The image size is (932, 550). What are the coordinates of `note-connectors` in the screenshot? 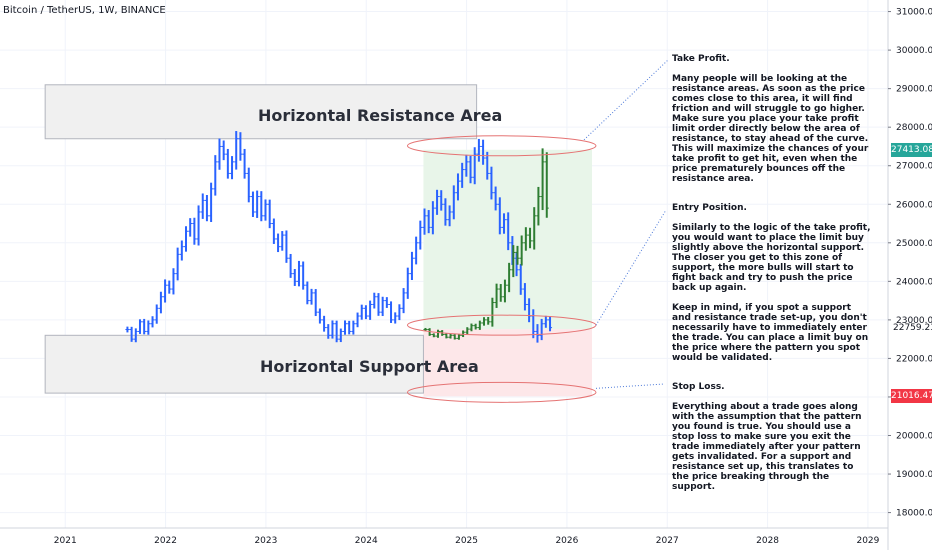 It's located at (626, 224).